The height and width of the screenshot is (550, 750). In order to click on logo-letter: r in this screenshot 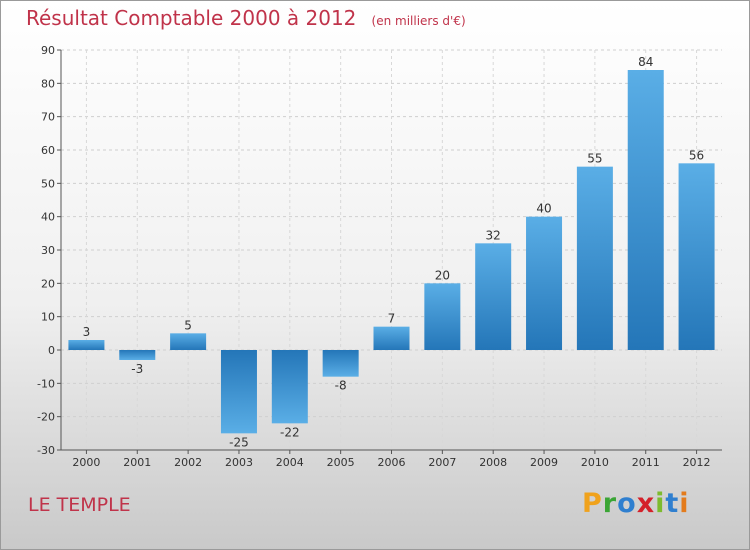, I will do `click(610, 503)`.